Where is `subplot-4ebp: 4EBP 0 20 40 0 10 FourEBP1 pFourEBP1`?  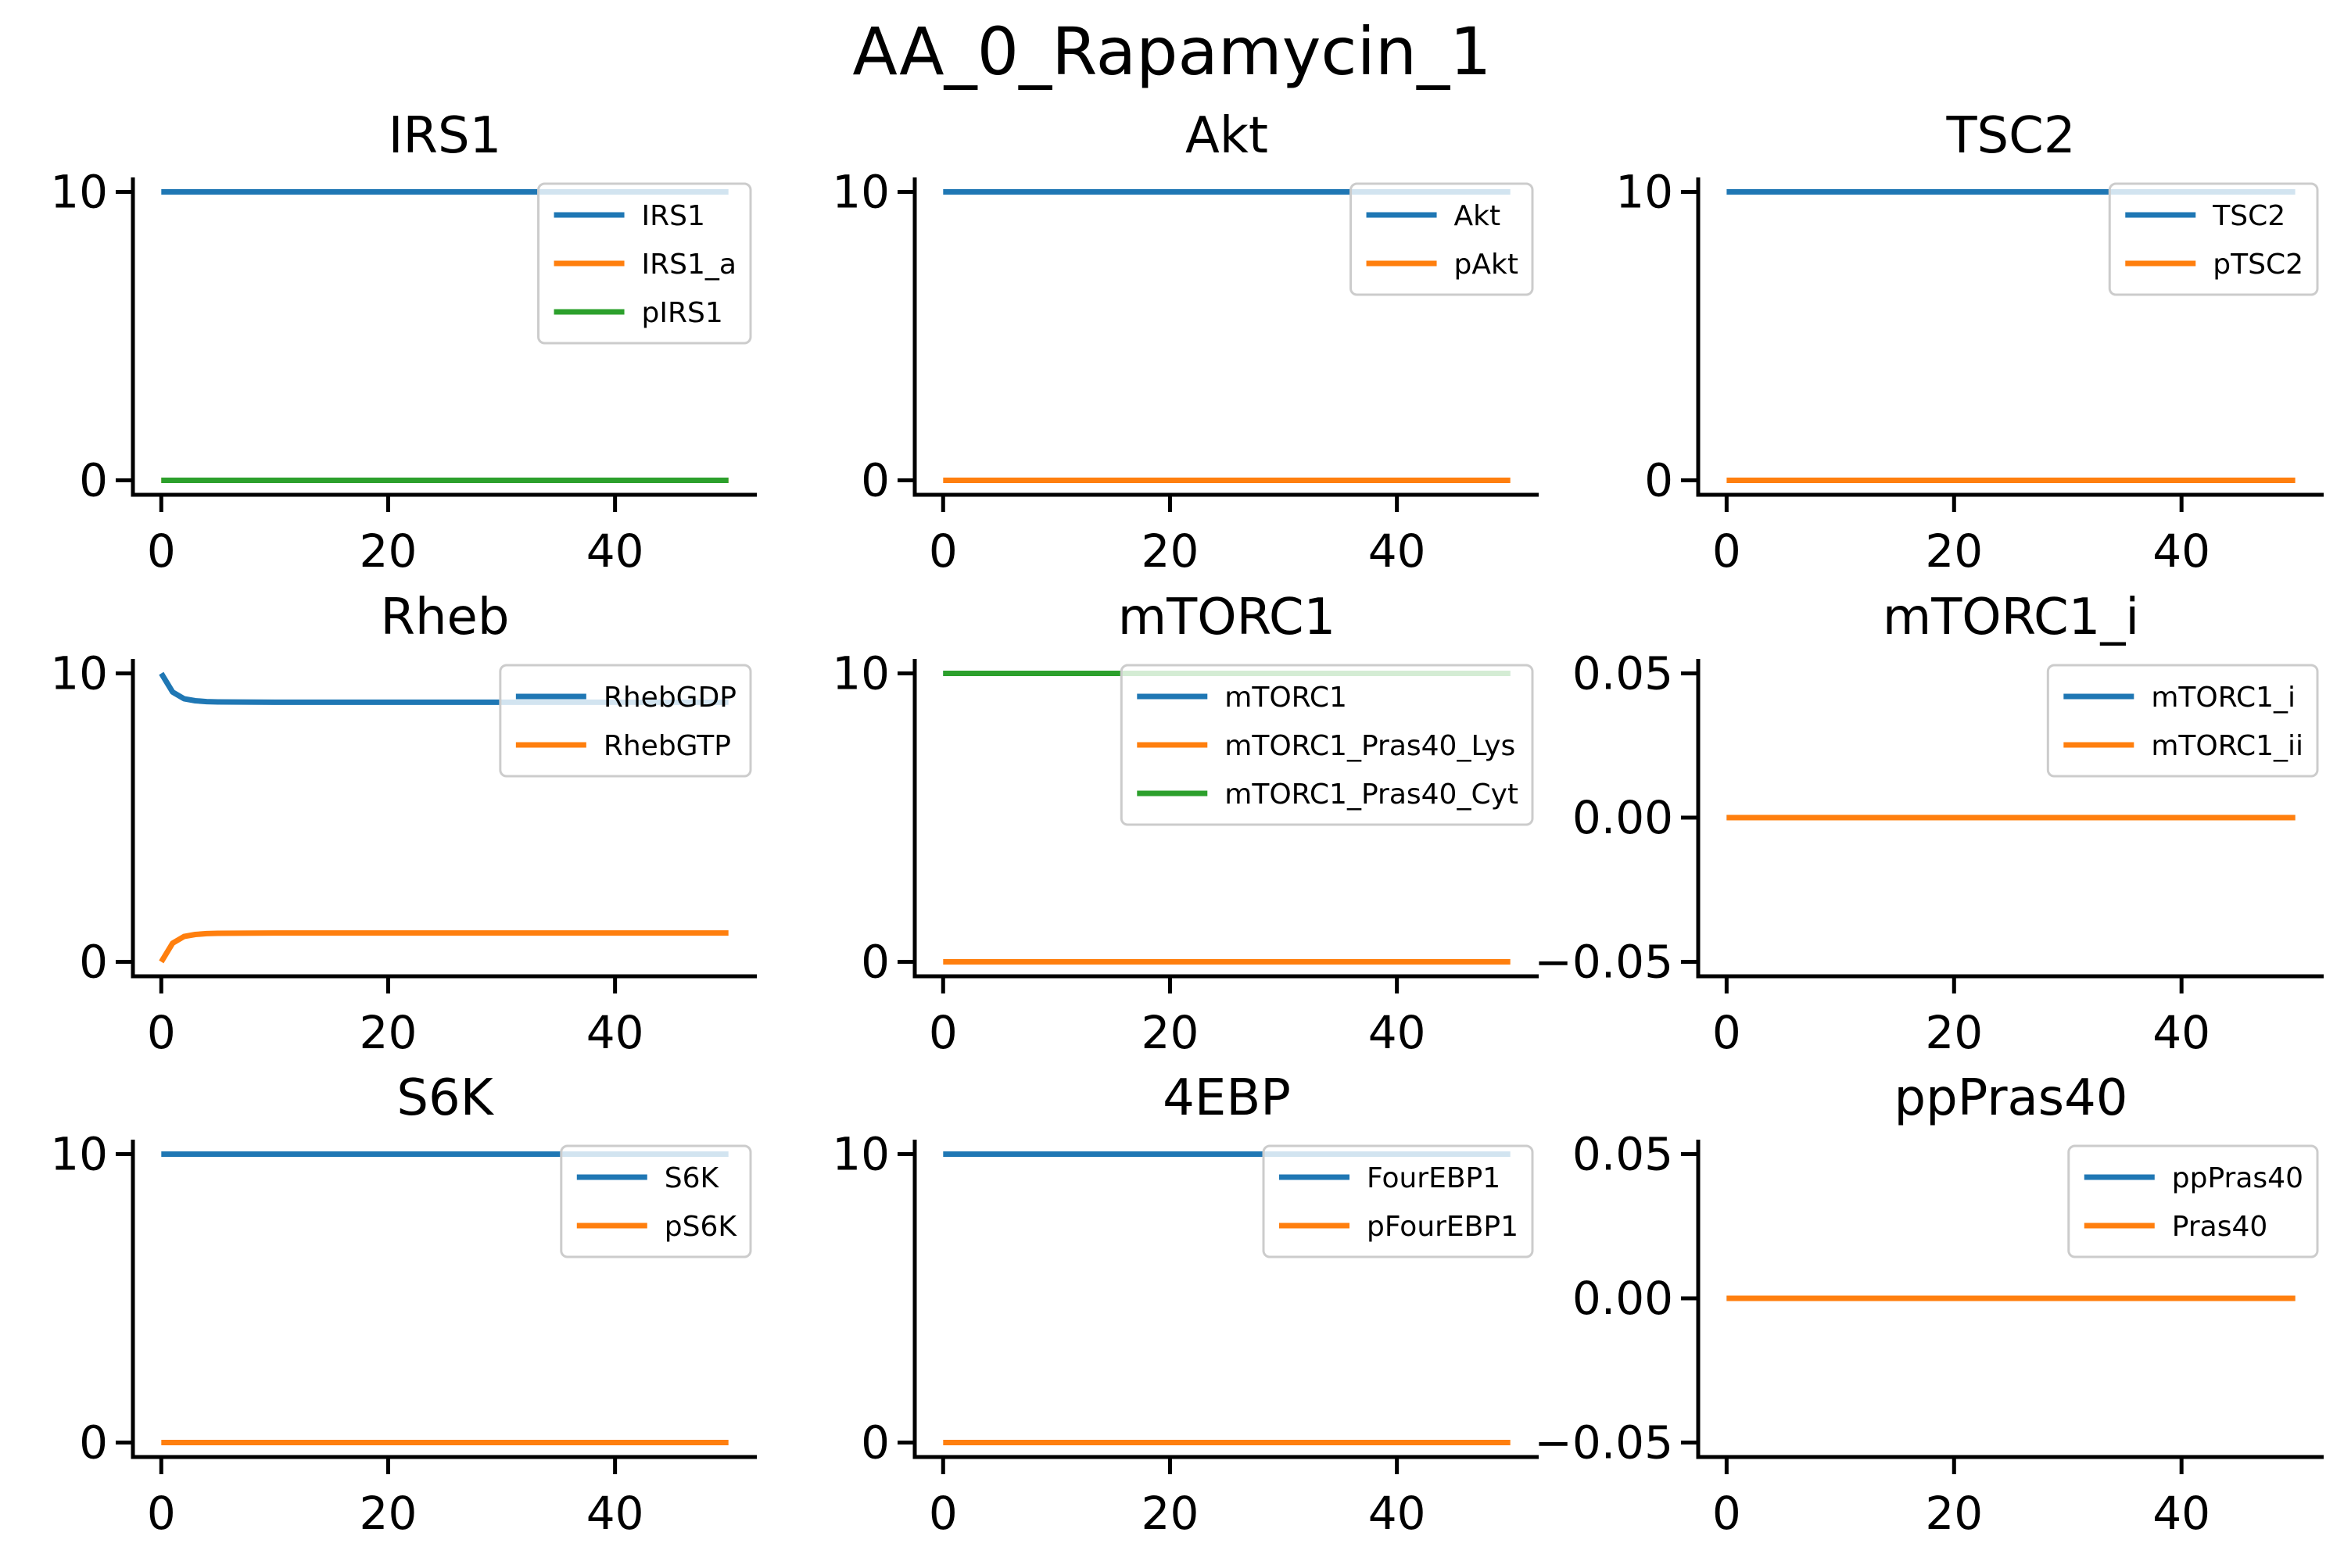
subplot-4ebp: 4EBP 0 20 40 0 10 FourEBP1 pFourEBP1 is located at coordinates (1185, 1304).